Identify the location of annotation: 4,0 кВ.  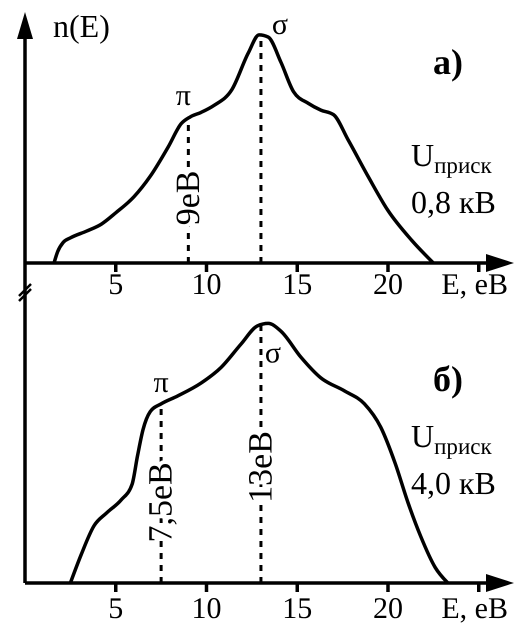
(453, 483).